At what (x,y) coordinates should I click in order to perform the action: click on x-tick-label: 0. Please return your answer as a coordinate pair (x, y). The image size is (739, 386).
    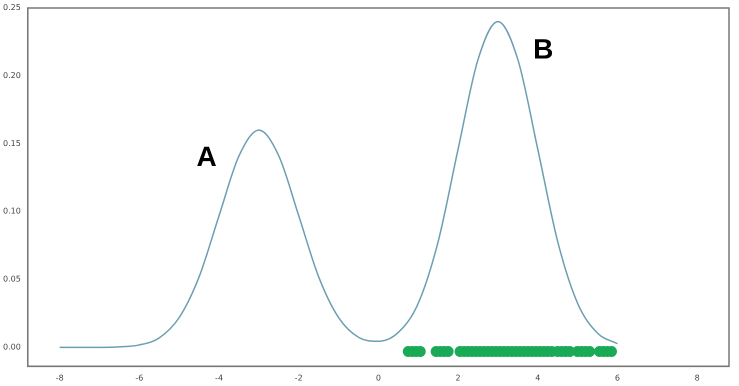
    Looking at the image, I should click on (378, 377).